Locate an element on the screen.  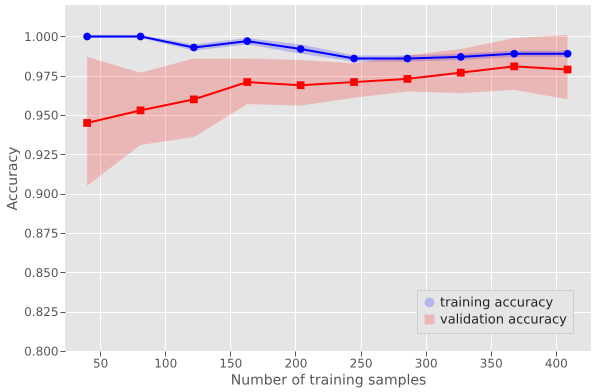
legend-label: training accuracy is located at coordinates (497, 303).